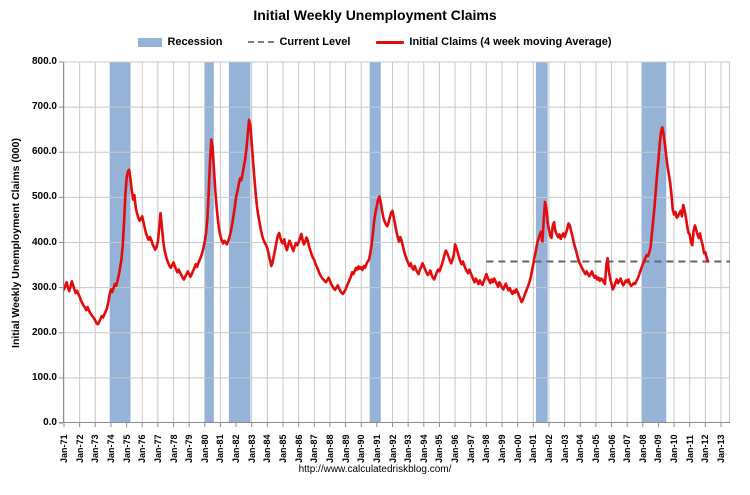 The image size is (750, 495). Describe the element at coordinates (44, 242) in the screenshot. I see `y-tick-label: 400.0` at that location.